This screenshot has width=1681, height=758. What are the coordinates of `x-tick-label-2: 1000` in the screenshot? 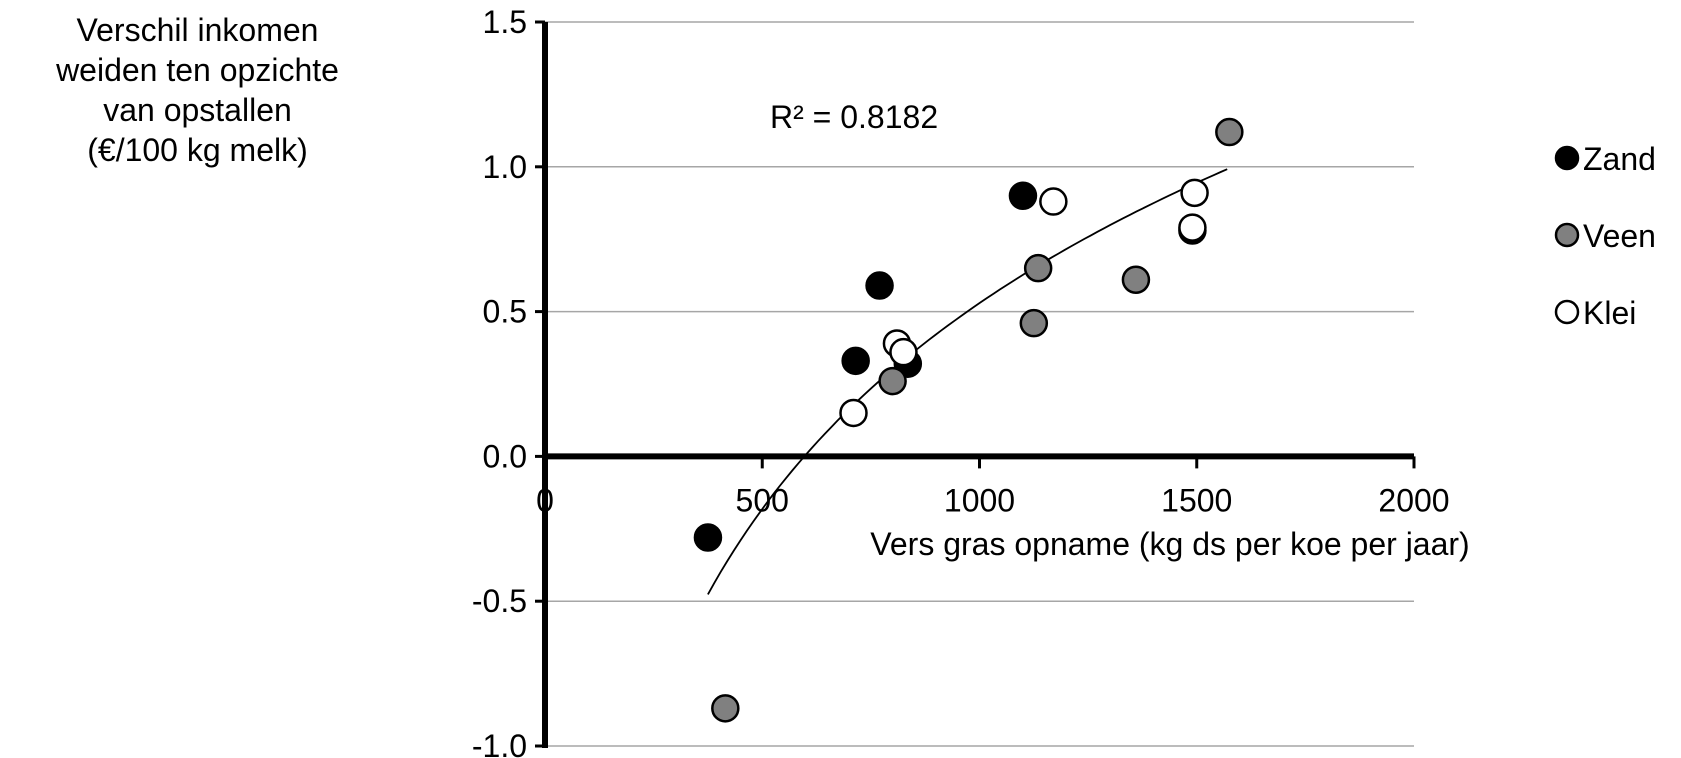 It's located at (979, 500).